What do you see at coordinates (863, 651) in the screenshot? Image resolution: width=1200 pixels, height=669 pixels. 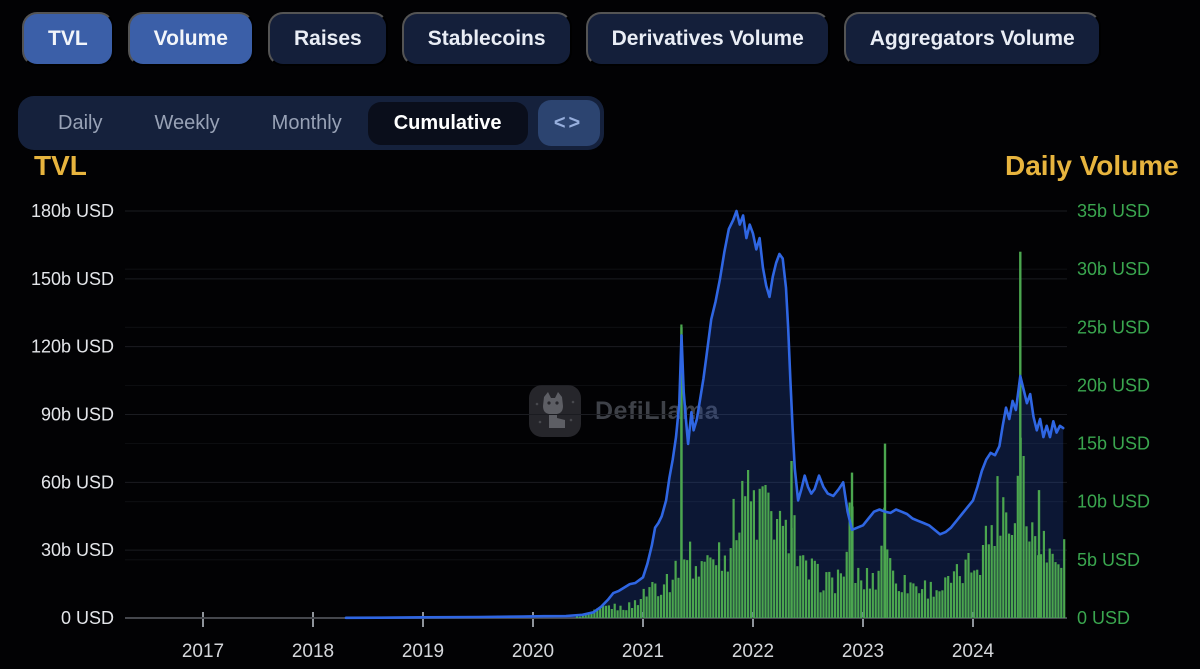 I see `x-axis-tick-label: 2023` at bounding box center [863, 651].